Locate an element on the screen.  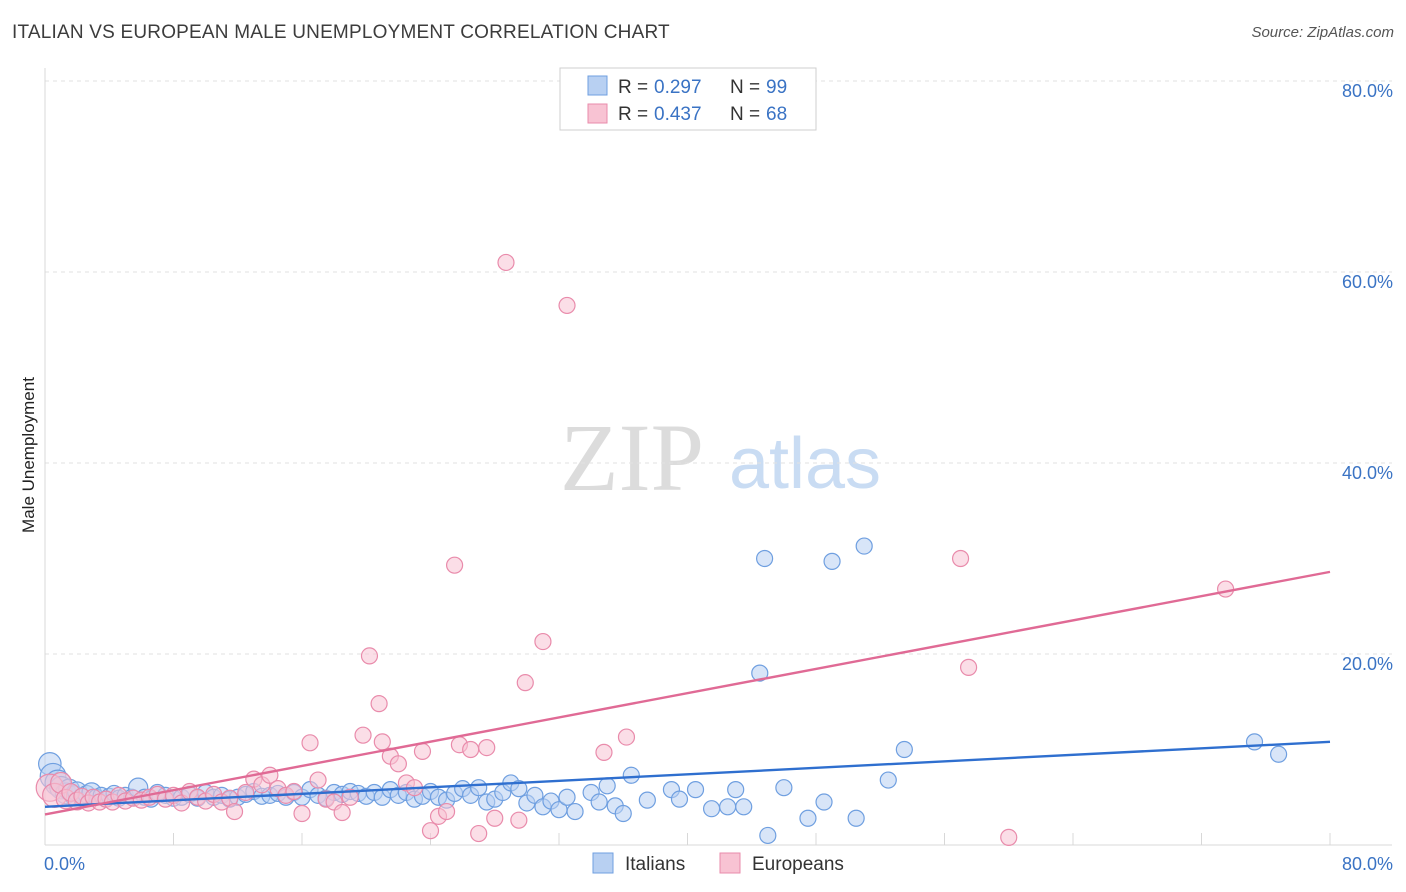
y-tick-label-40: 40.0% is located at coordinates (1367, 473).